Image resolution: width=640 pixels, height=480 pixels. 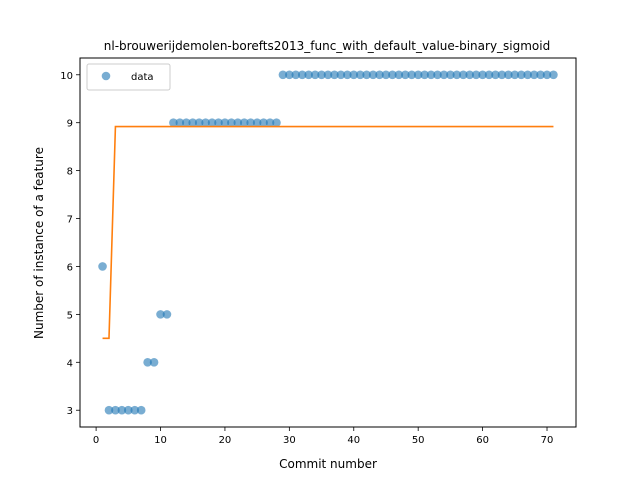 I want to click on legend-label: data, so click(x=142, y=77).